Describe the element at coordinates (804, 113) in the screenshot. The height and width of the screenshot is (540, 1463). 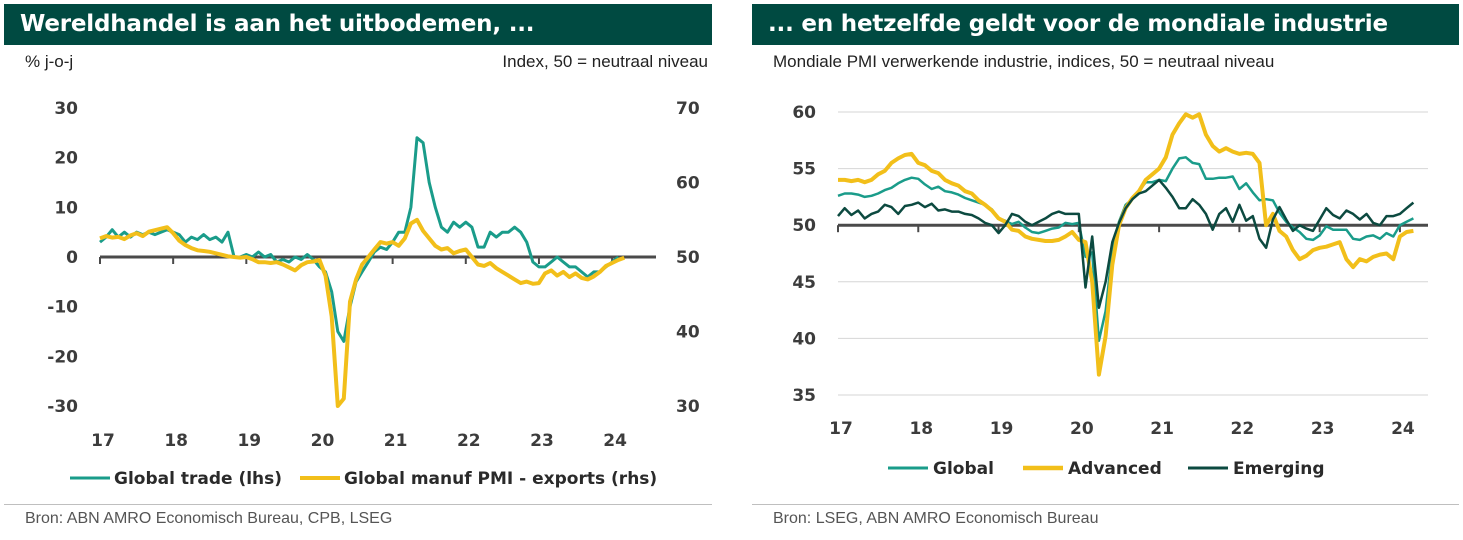
I see `y-tick-label: 60` at that location.